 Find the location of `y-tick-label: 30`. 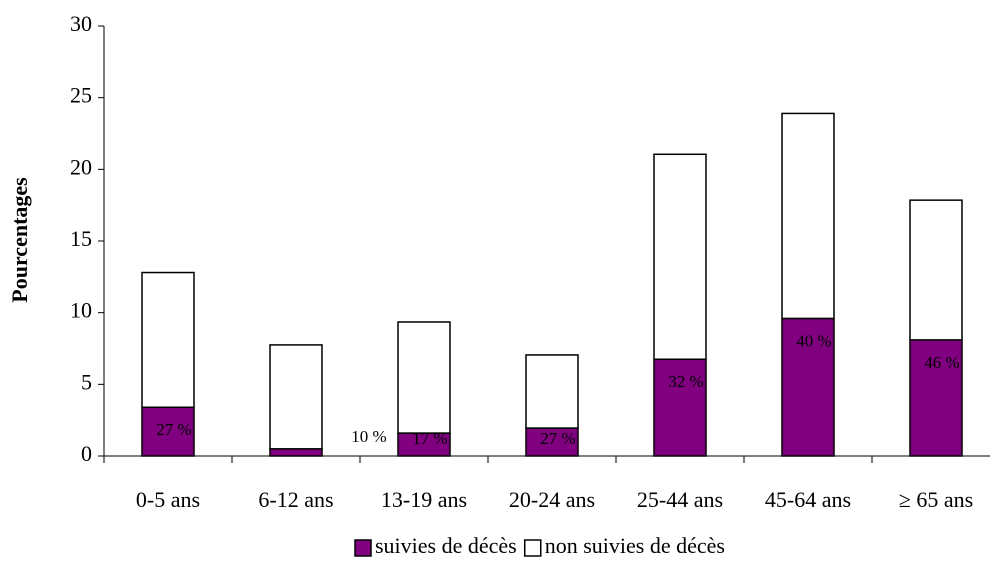

y-tick-label: 30 is located at coordinates (81, 23).